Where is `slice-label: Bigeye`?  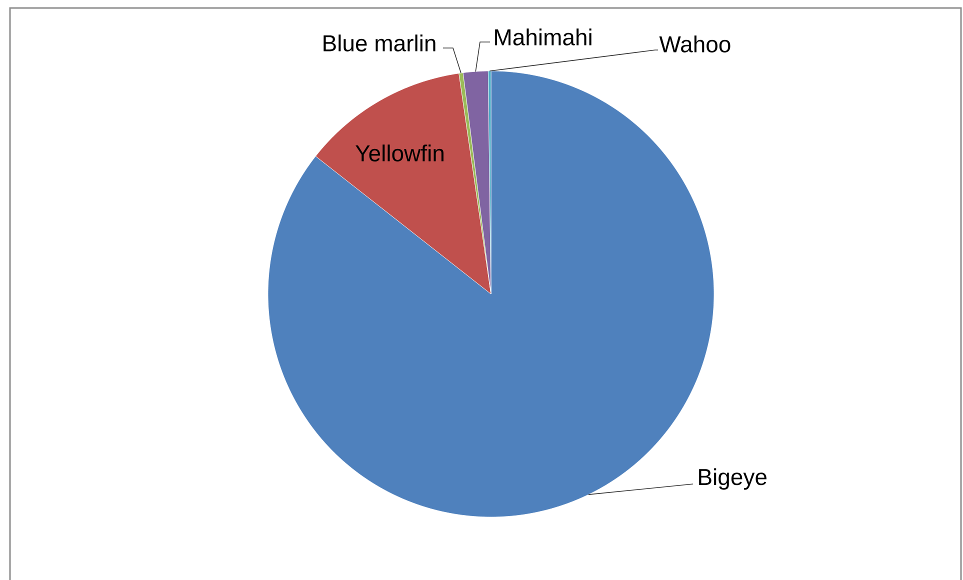 slice-label: Bigeye is located at coordinates (732, 479).